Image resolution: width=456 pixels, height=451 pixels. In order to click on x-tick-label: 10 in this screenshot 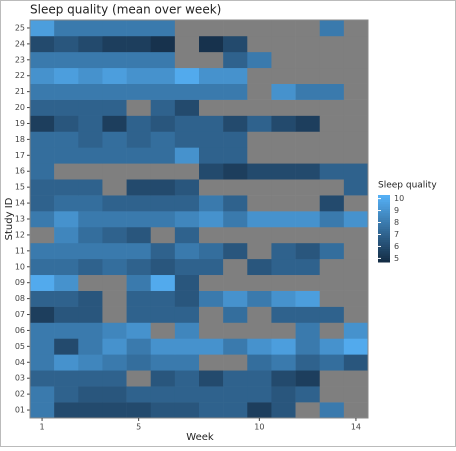, I will do `click(259, 427)`.